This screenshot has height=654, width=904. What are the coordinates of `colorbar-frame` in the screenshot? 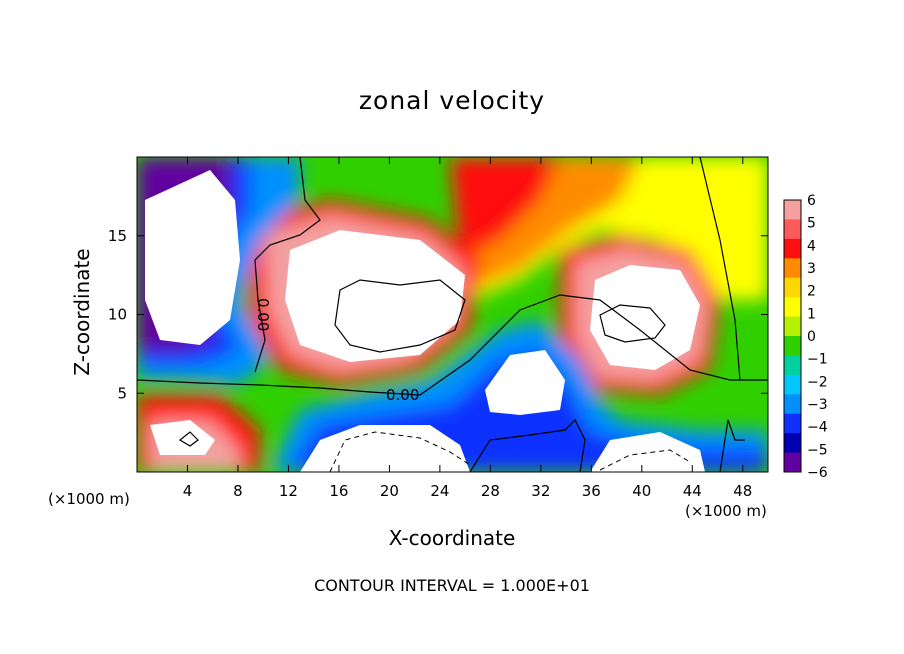 It's located at (792, 336).